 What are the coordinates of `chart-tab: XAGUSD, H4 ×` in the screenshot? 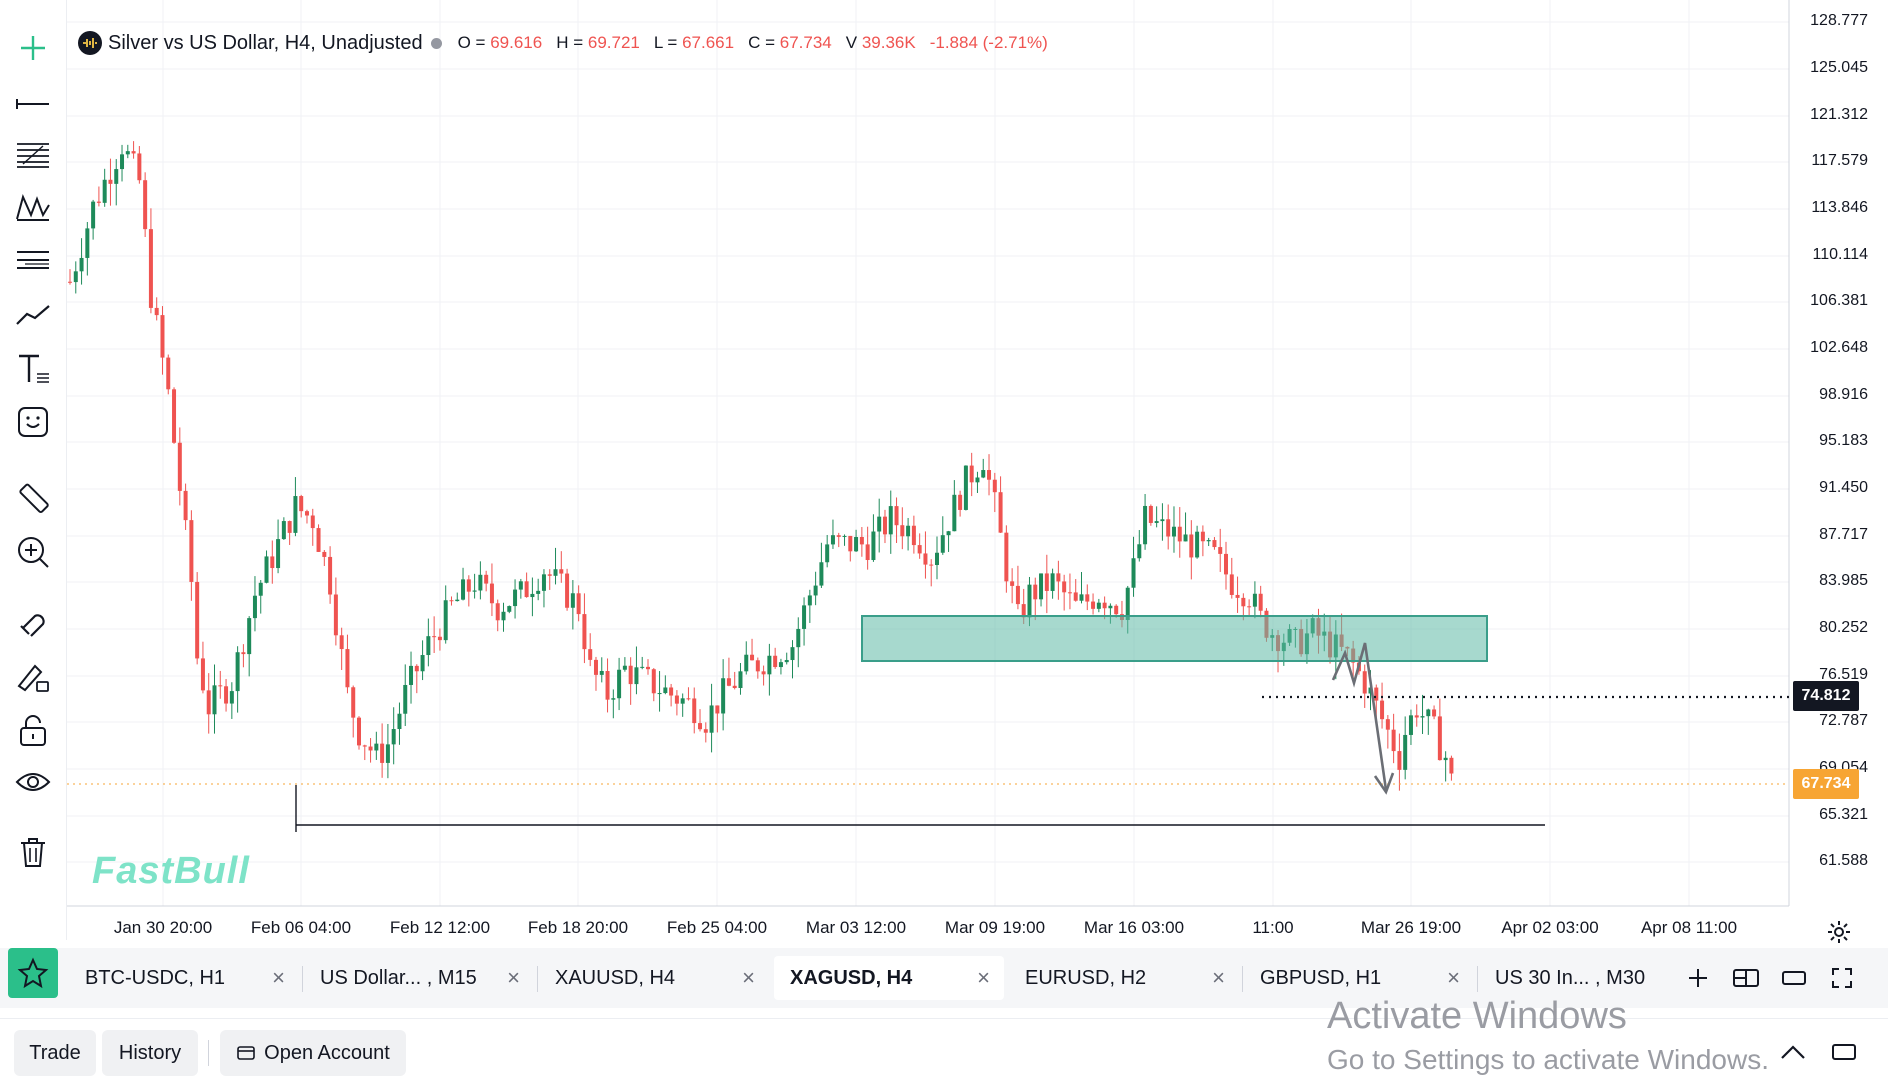 It's located at (889, 978).